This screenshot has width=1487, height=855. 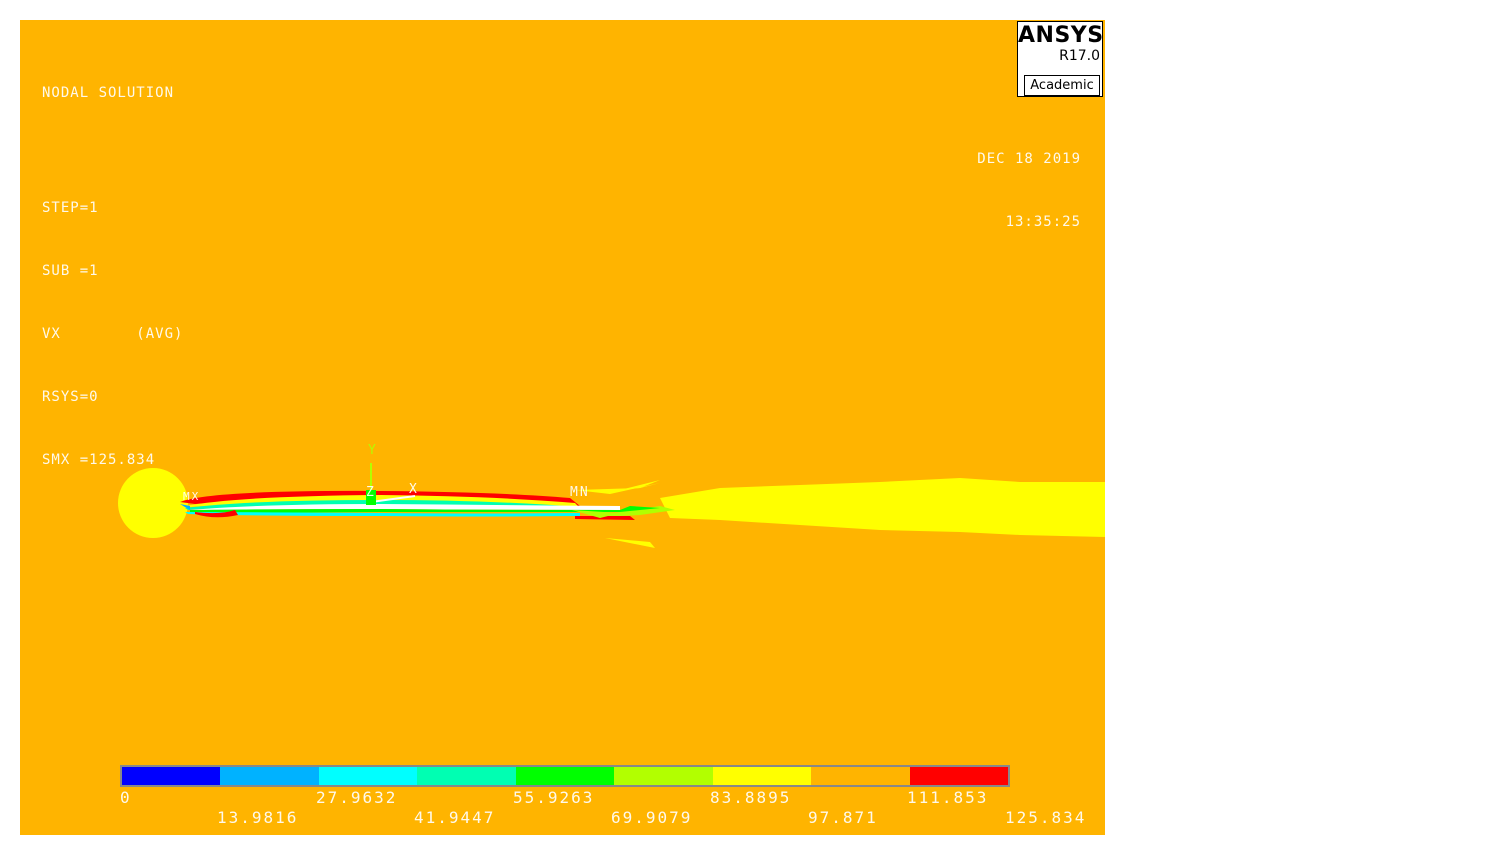 I want to click on axis-x-label: X, so click(x=414, y=489).